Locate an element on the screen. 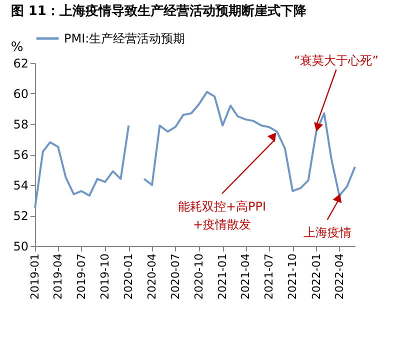 This screenshot has height=341, width=415. y-tick-label: 56 is located at coordinates (20, 155).